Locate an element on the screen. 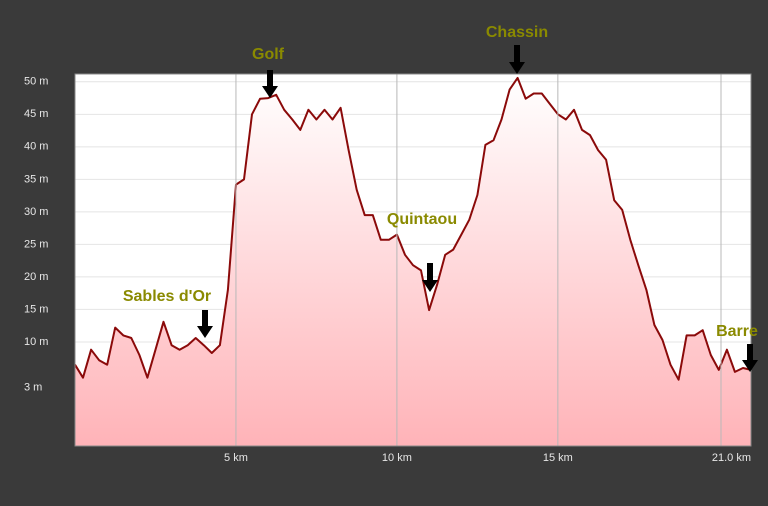 This screenshot has height=506, width=768. x-tick-label: 5 km is located at coordinates (236, 458).